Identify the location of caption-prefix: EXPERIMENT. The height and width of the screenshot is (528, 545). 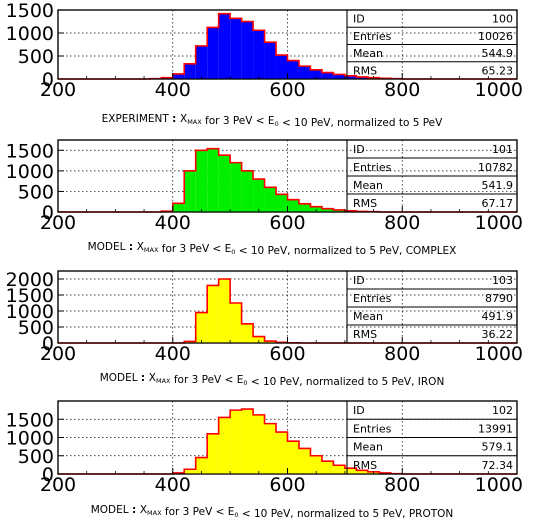
(137, 119).